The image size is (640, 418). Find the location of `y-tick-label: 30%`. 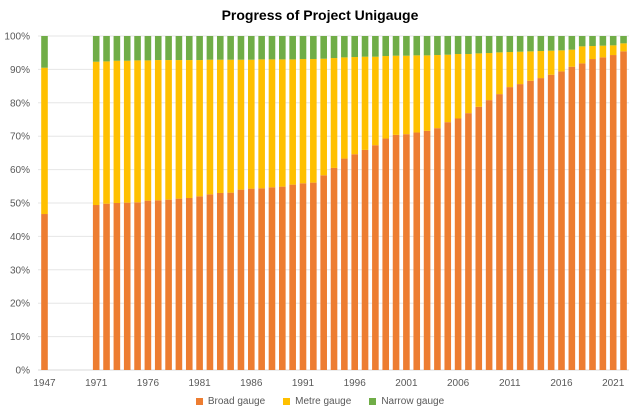

y-tick-label: 30% is located at coordinates (20, 270).